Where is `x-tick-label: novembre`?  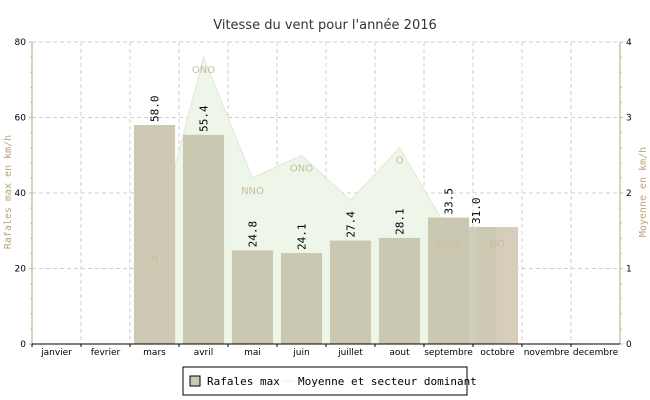 x-tick-label: novembre is located at coordinates (547, 353).